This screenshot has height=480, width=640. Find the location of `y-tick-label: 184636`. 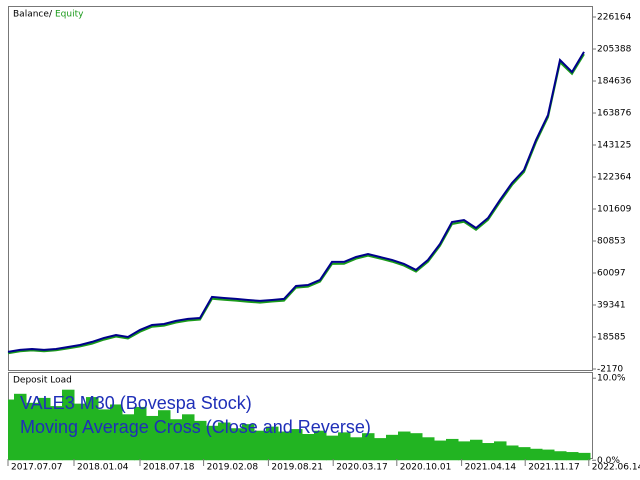

y-tick-label: 184636 is located at coordinates (614, 82).